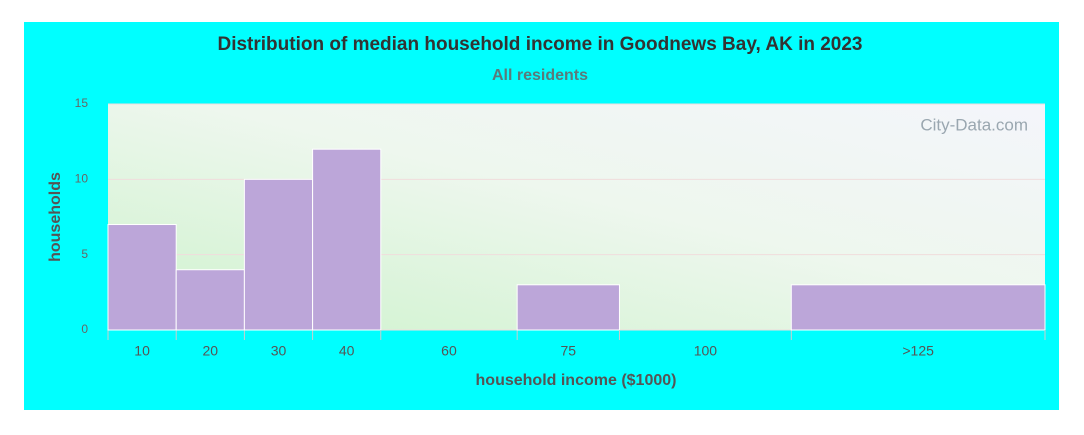 Image resolution: width=1084 pixels, height=435 pixels. I want to click on x-tick-label: 10, so click(142, 351).